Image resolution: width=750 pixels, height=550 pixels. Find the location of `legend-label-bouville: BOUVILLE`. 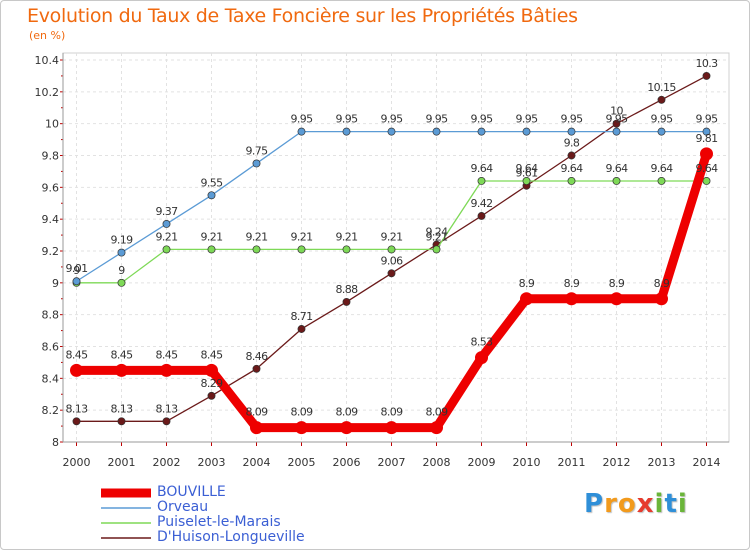

legend-label-bouville: BOUVILLE is located at coordinates (191, 492).